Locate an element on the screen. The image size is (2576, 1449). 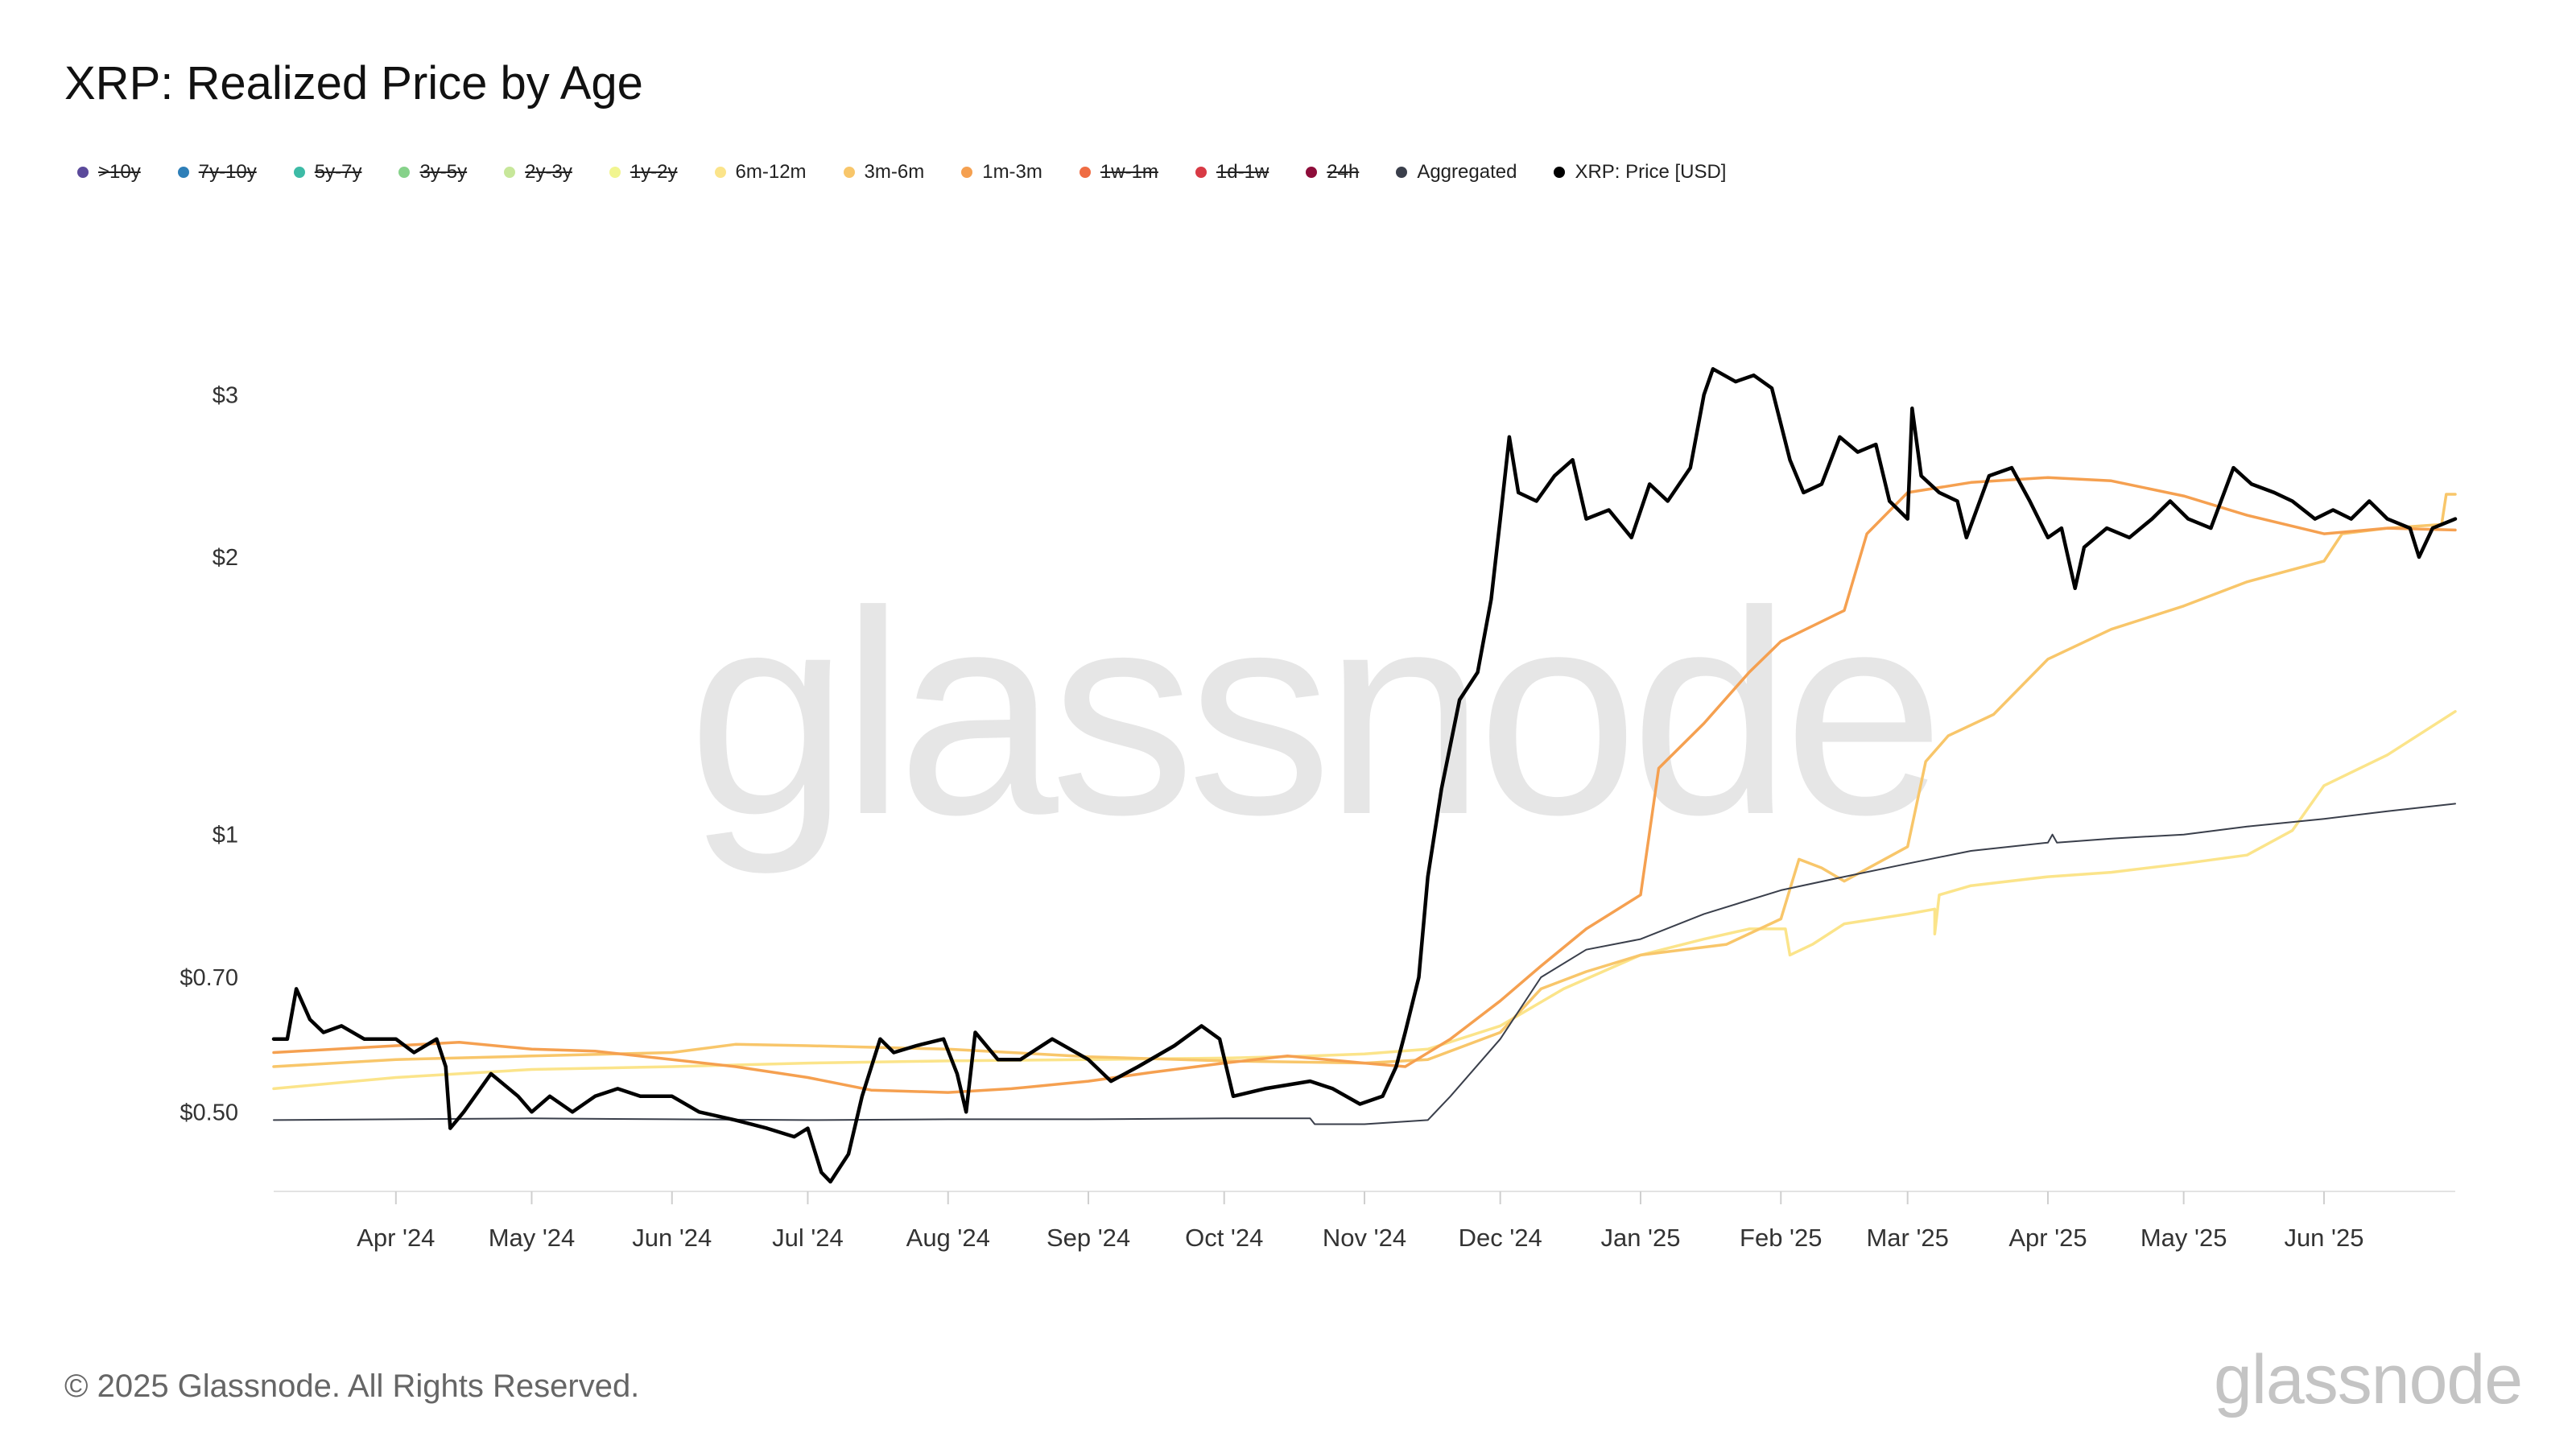
x-tick-label: Feb '25 is located at coordinates (1781, 1238).